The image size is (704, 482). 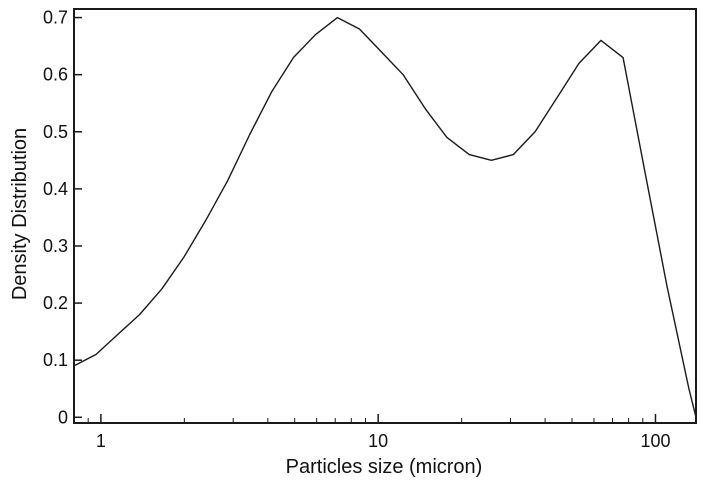 I want to click on y-tick-label: 0.5, so click(x=55, y=132).